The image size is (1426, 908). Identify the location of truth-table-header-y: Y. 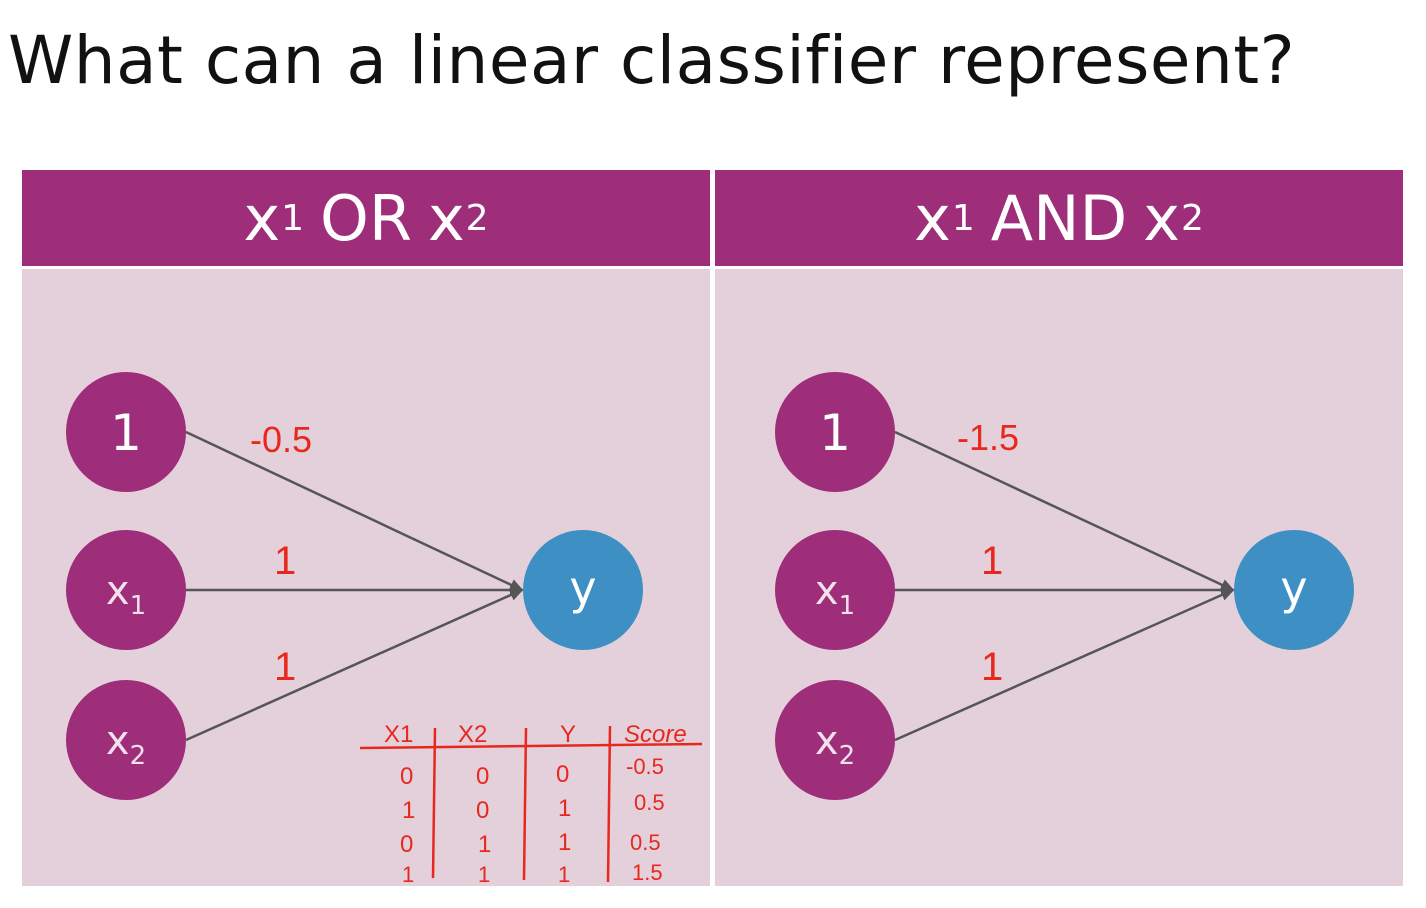
(568, 734).